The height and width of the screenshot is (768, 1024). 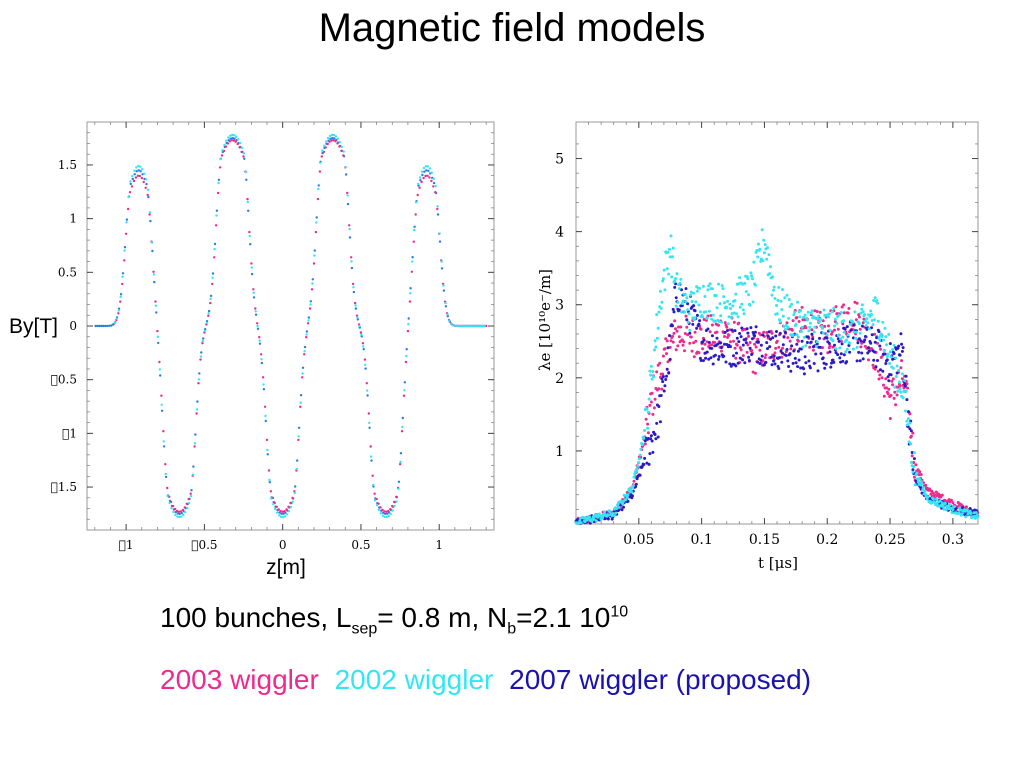 I want to click on legend-2003-wiggler: 2003 wiggler, so click(x=239, y=679).